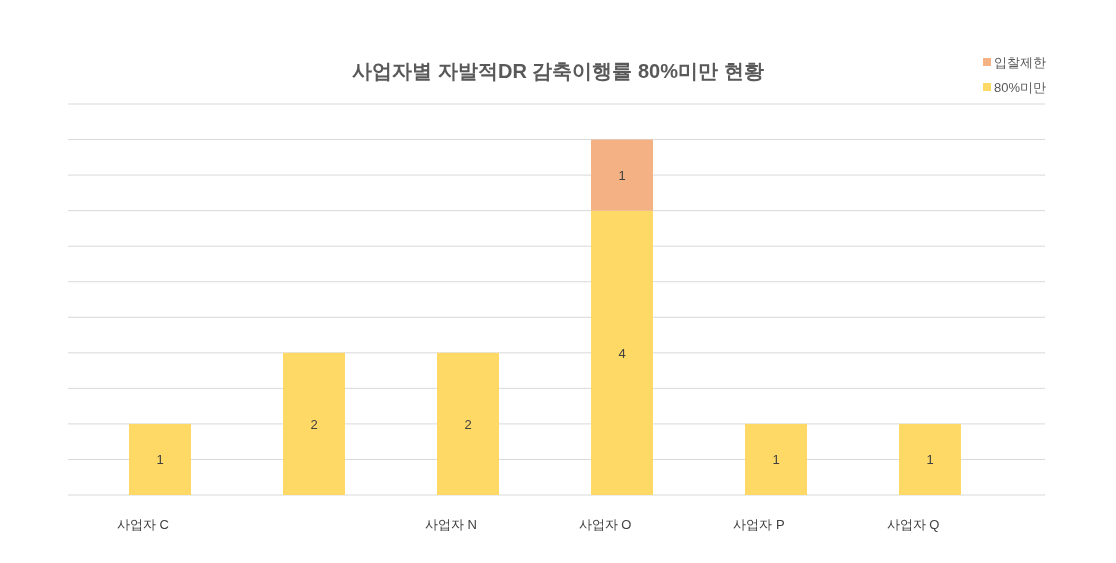 This screenshot has height=563, width=1116. Describe the element at coordinates (605, 524) in the screenshot. I see `x-tick-label: 사업자 O` at that location.